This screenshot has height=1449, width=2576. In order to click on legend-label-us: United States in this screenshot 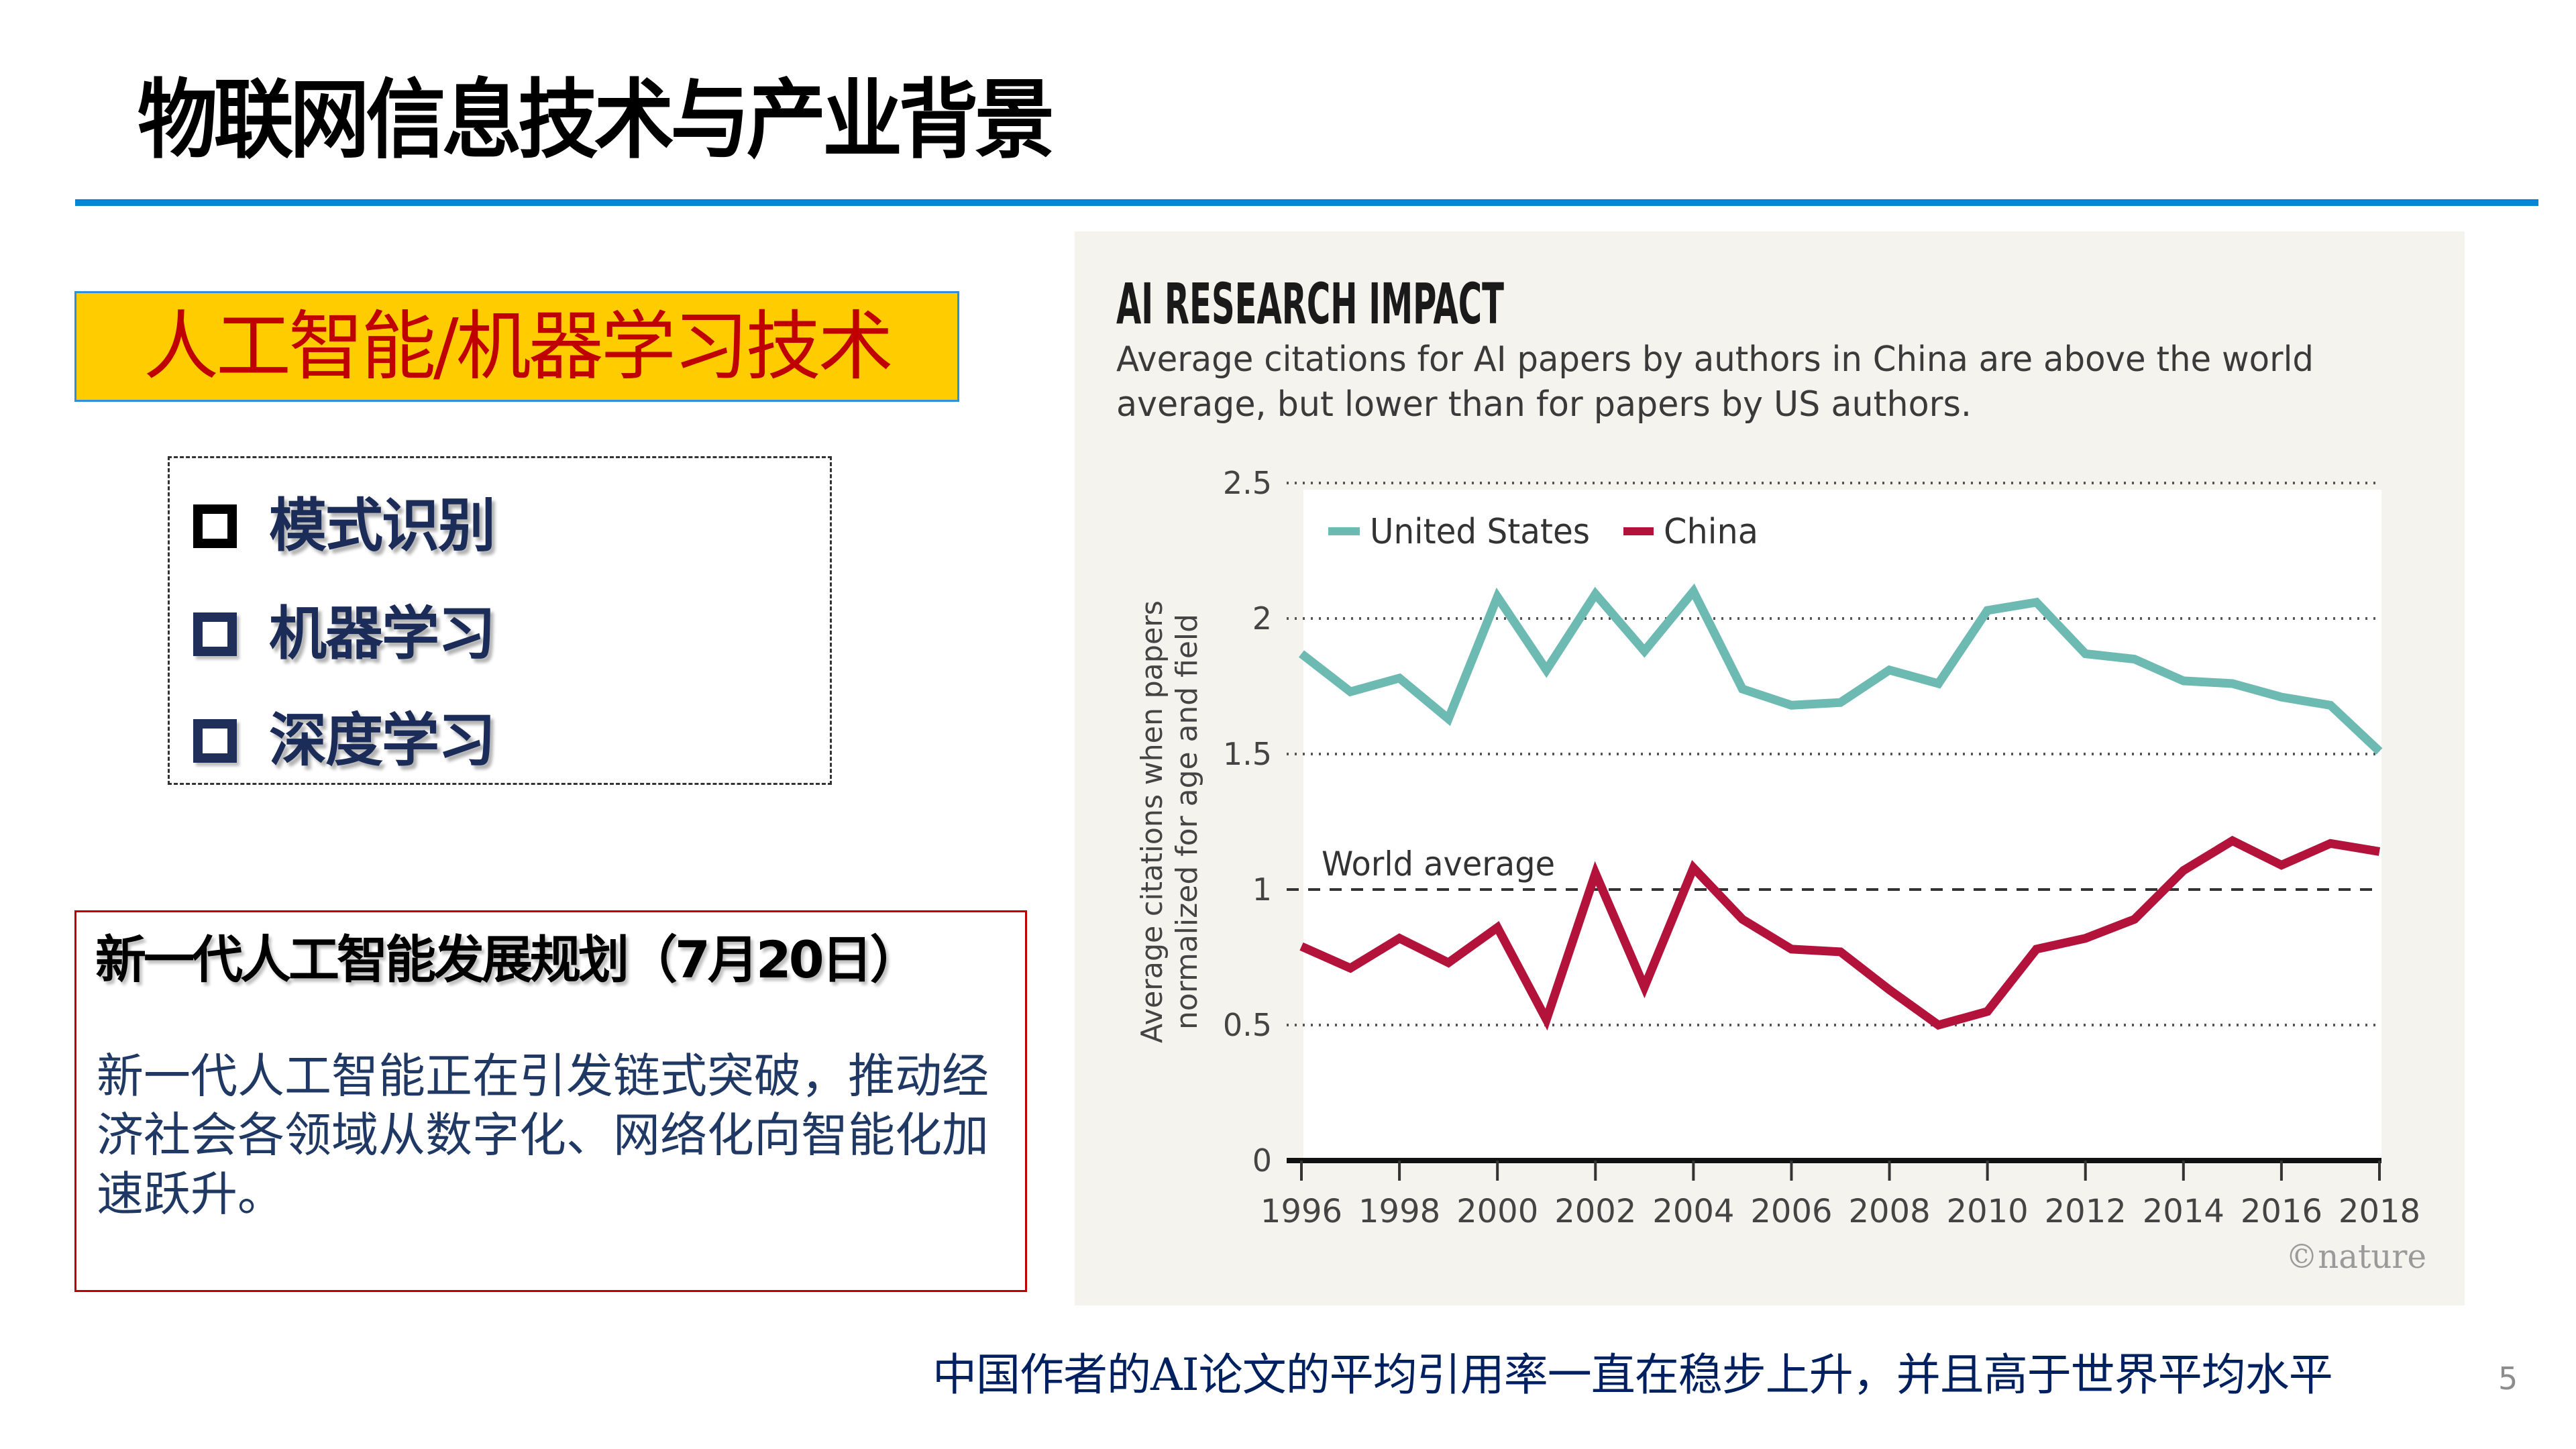, I will do `click(1480, 532)`.